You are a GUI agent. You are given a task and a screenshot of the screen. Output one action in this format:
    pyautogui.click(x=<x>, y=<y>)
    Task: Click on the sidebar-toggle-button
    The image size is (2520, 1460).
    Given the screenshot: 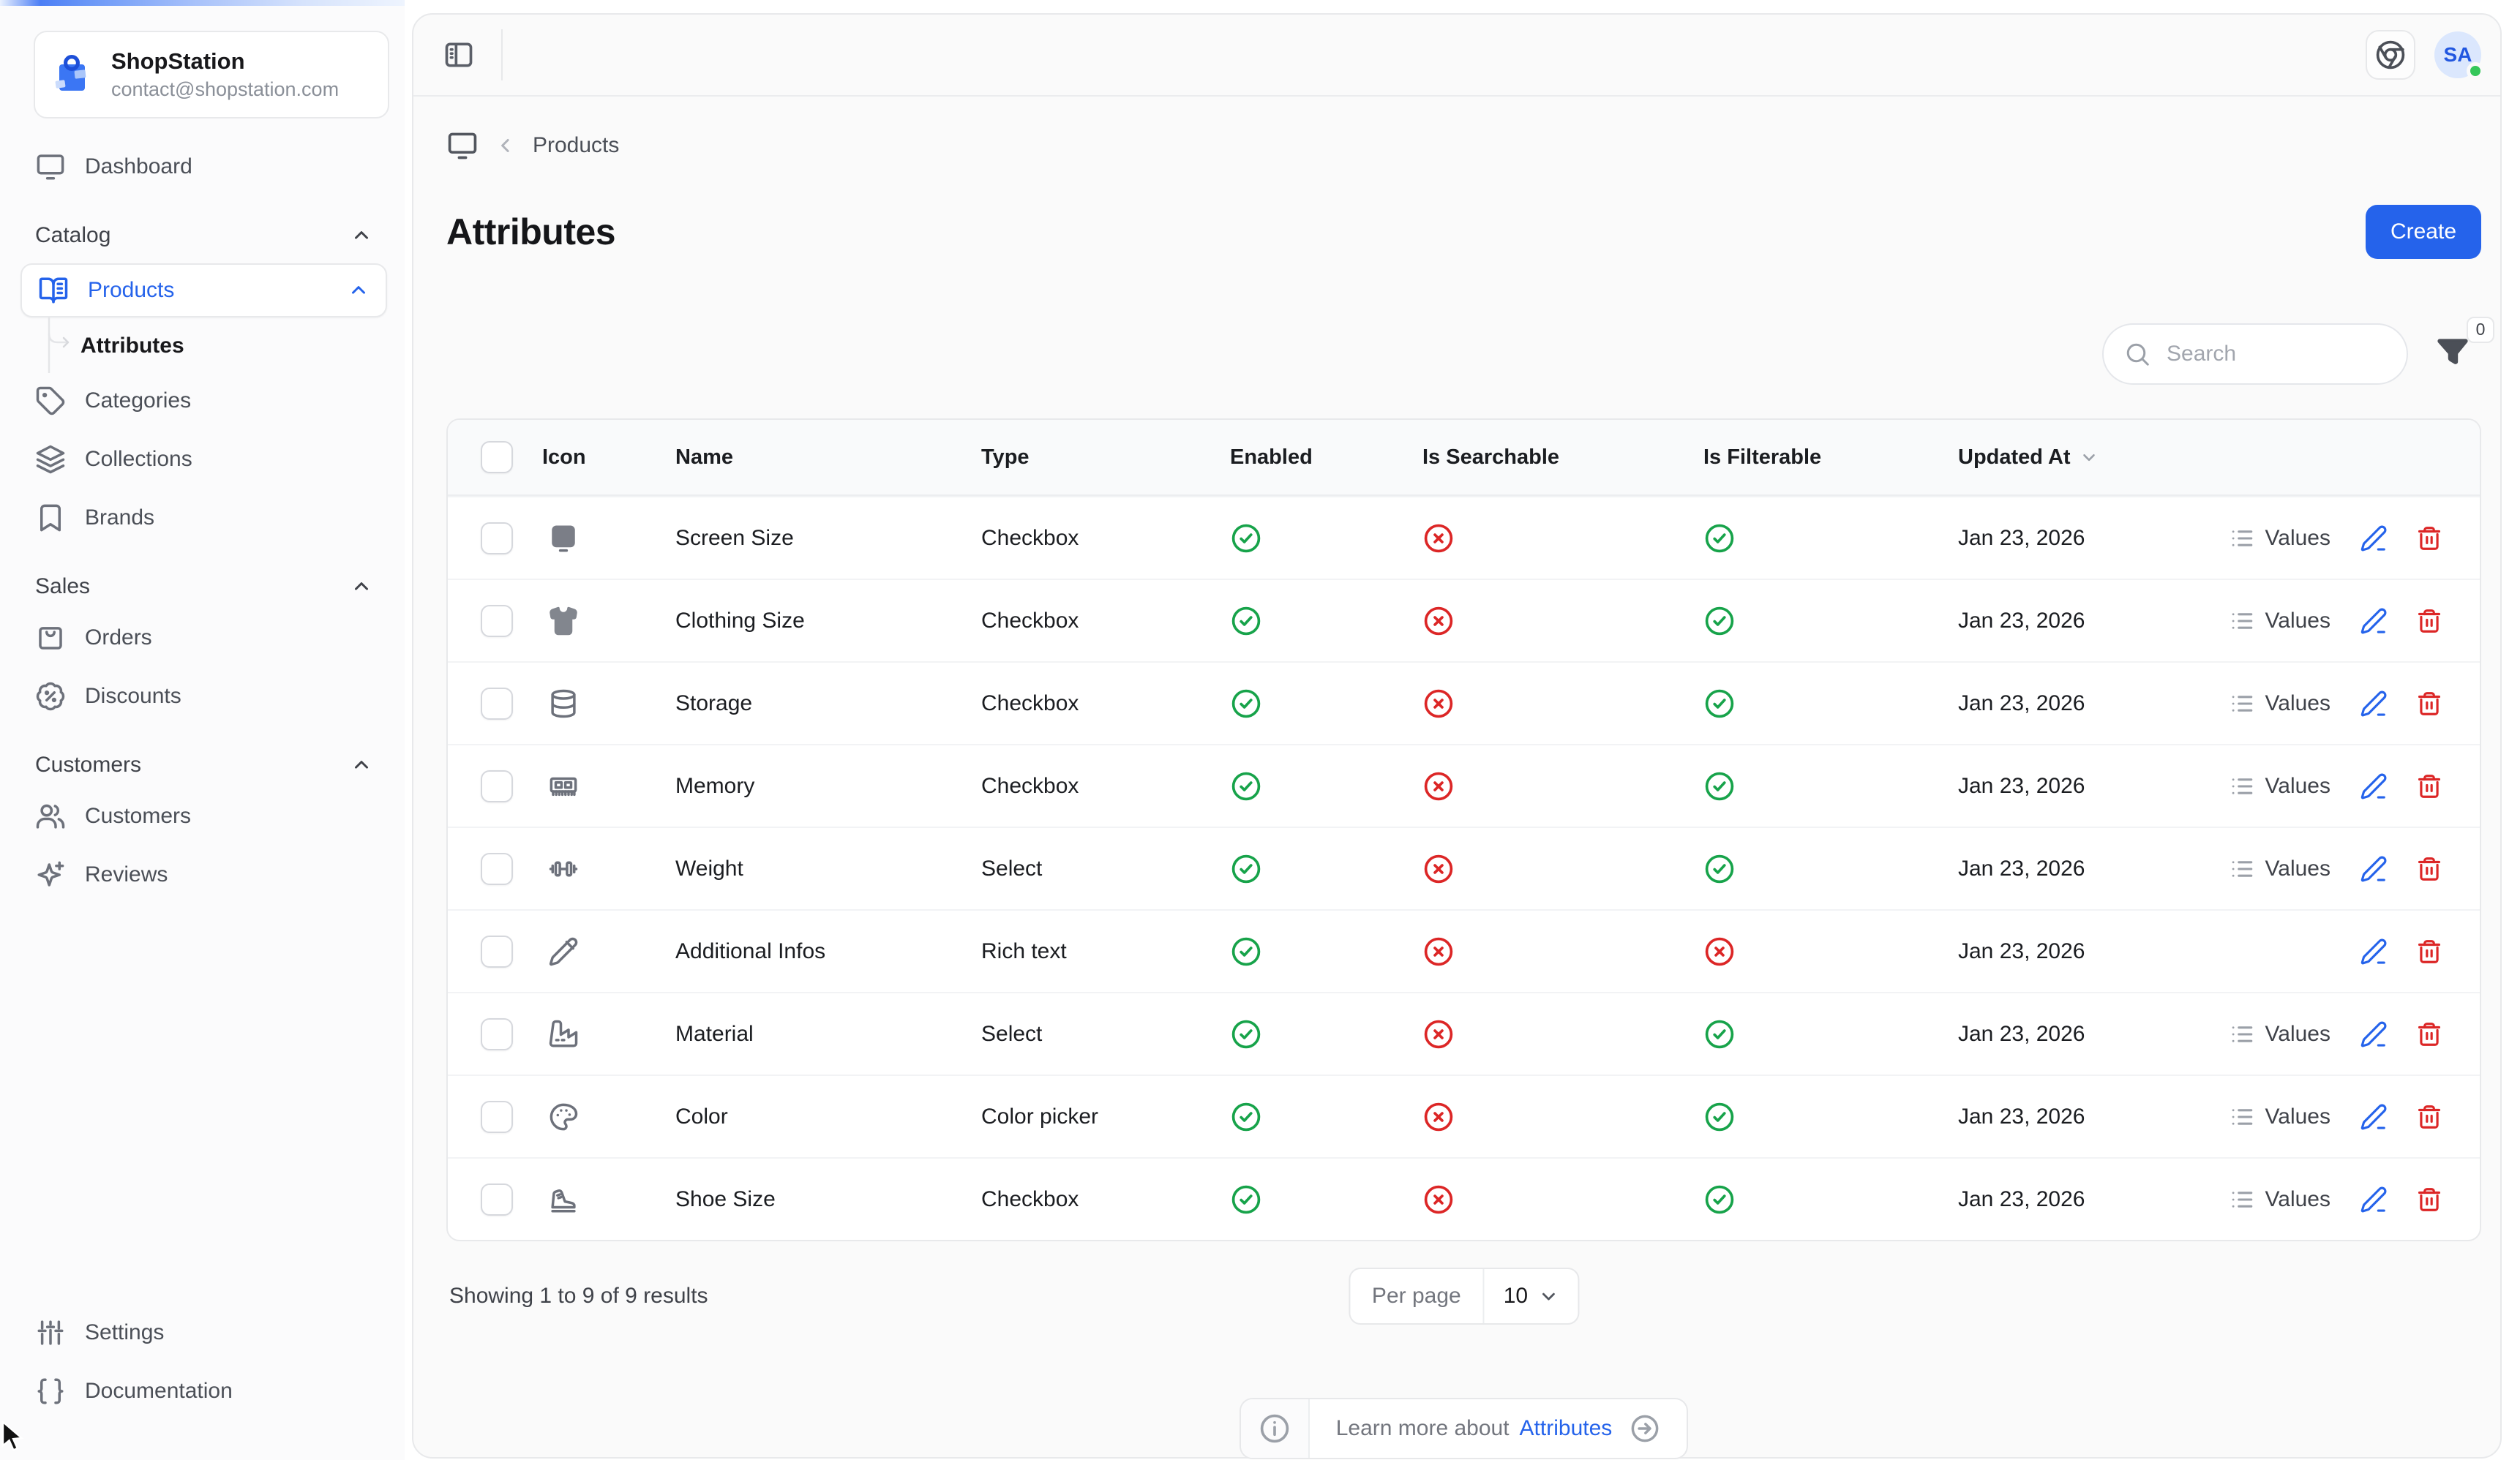 What is the action you would take?
    pyautogui.click(x=458, y=54)
    